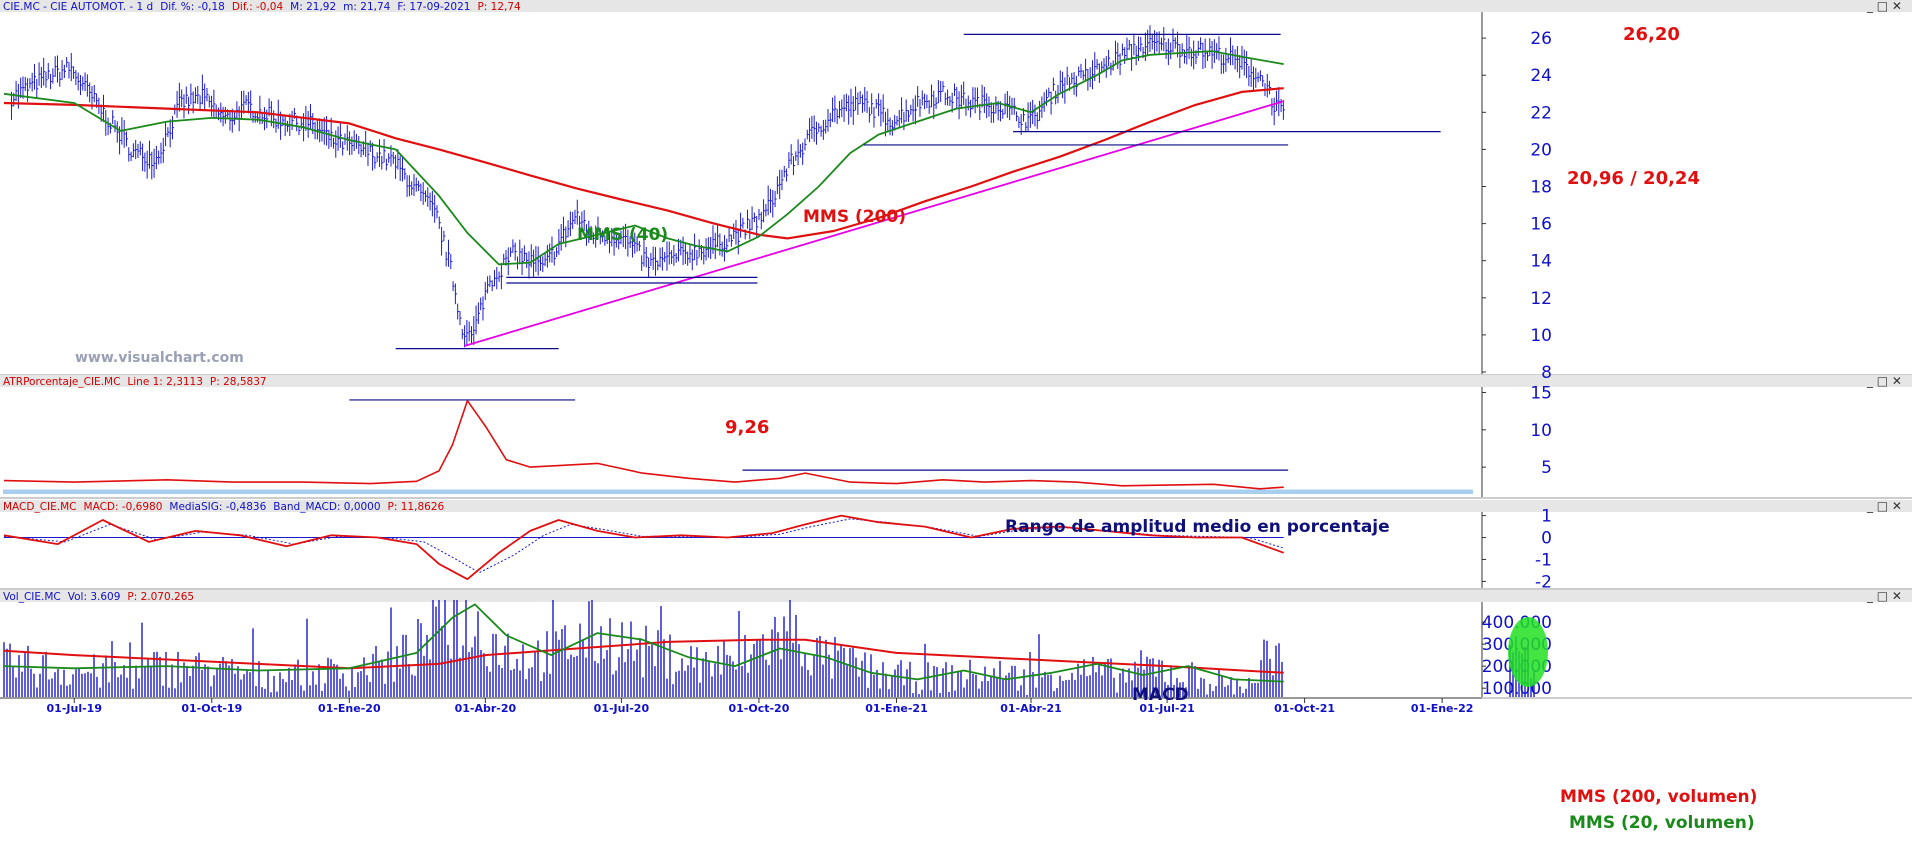 Image resolution: width=1912 pixels, height=867 pixels. What do you see at coordinates (349, 708) in the screenshot?
I see `x-tick-label: 01-Ene-20` at bounding box center [349, 708].